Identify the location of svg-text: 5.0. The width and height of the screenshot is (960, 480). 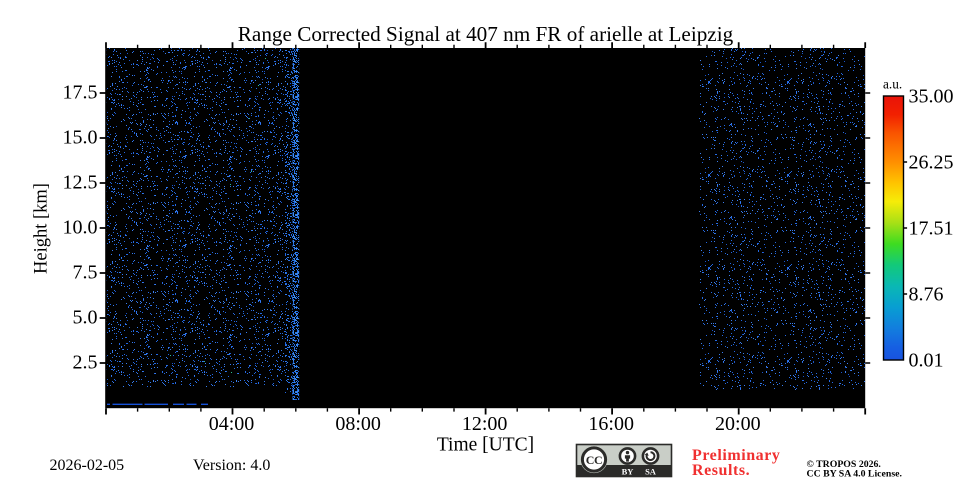
(85, 318).